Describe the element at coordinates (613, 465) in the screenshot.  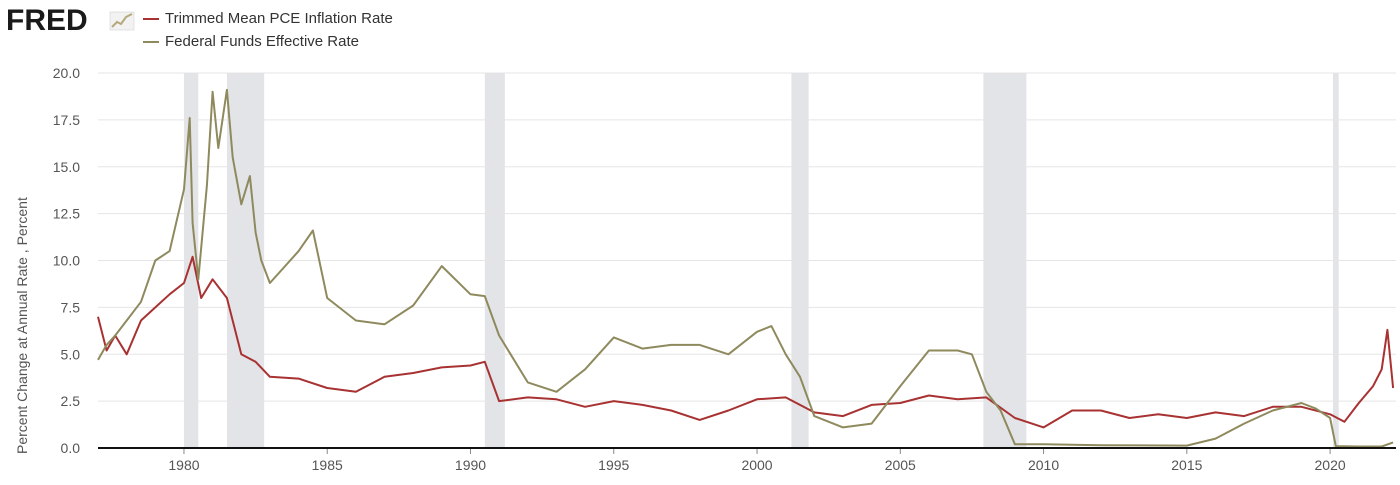
I see `x-tick-label-3: 1995` at that location.